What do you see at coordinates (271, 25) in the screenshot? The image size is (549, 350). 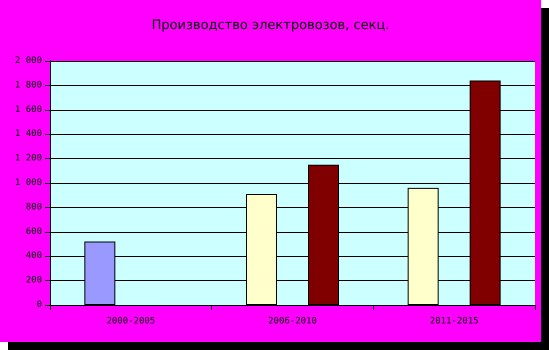 I see `chart-title: Производство электровозов, секц.` at bounding box center [271, 25].